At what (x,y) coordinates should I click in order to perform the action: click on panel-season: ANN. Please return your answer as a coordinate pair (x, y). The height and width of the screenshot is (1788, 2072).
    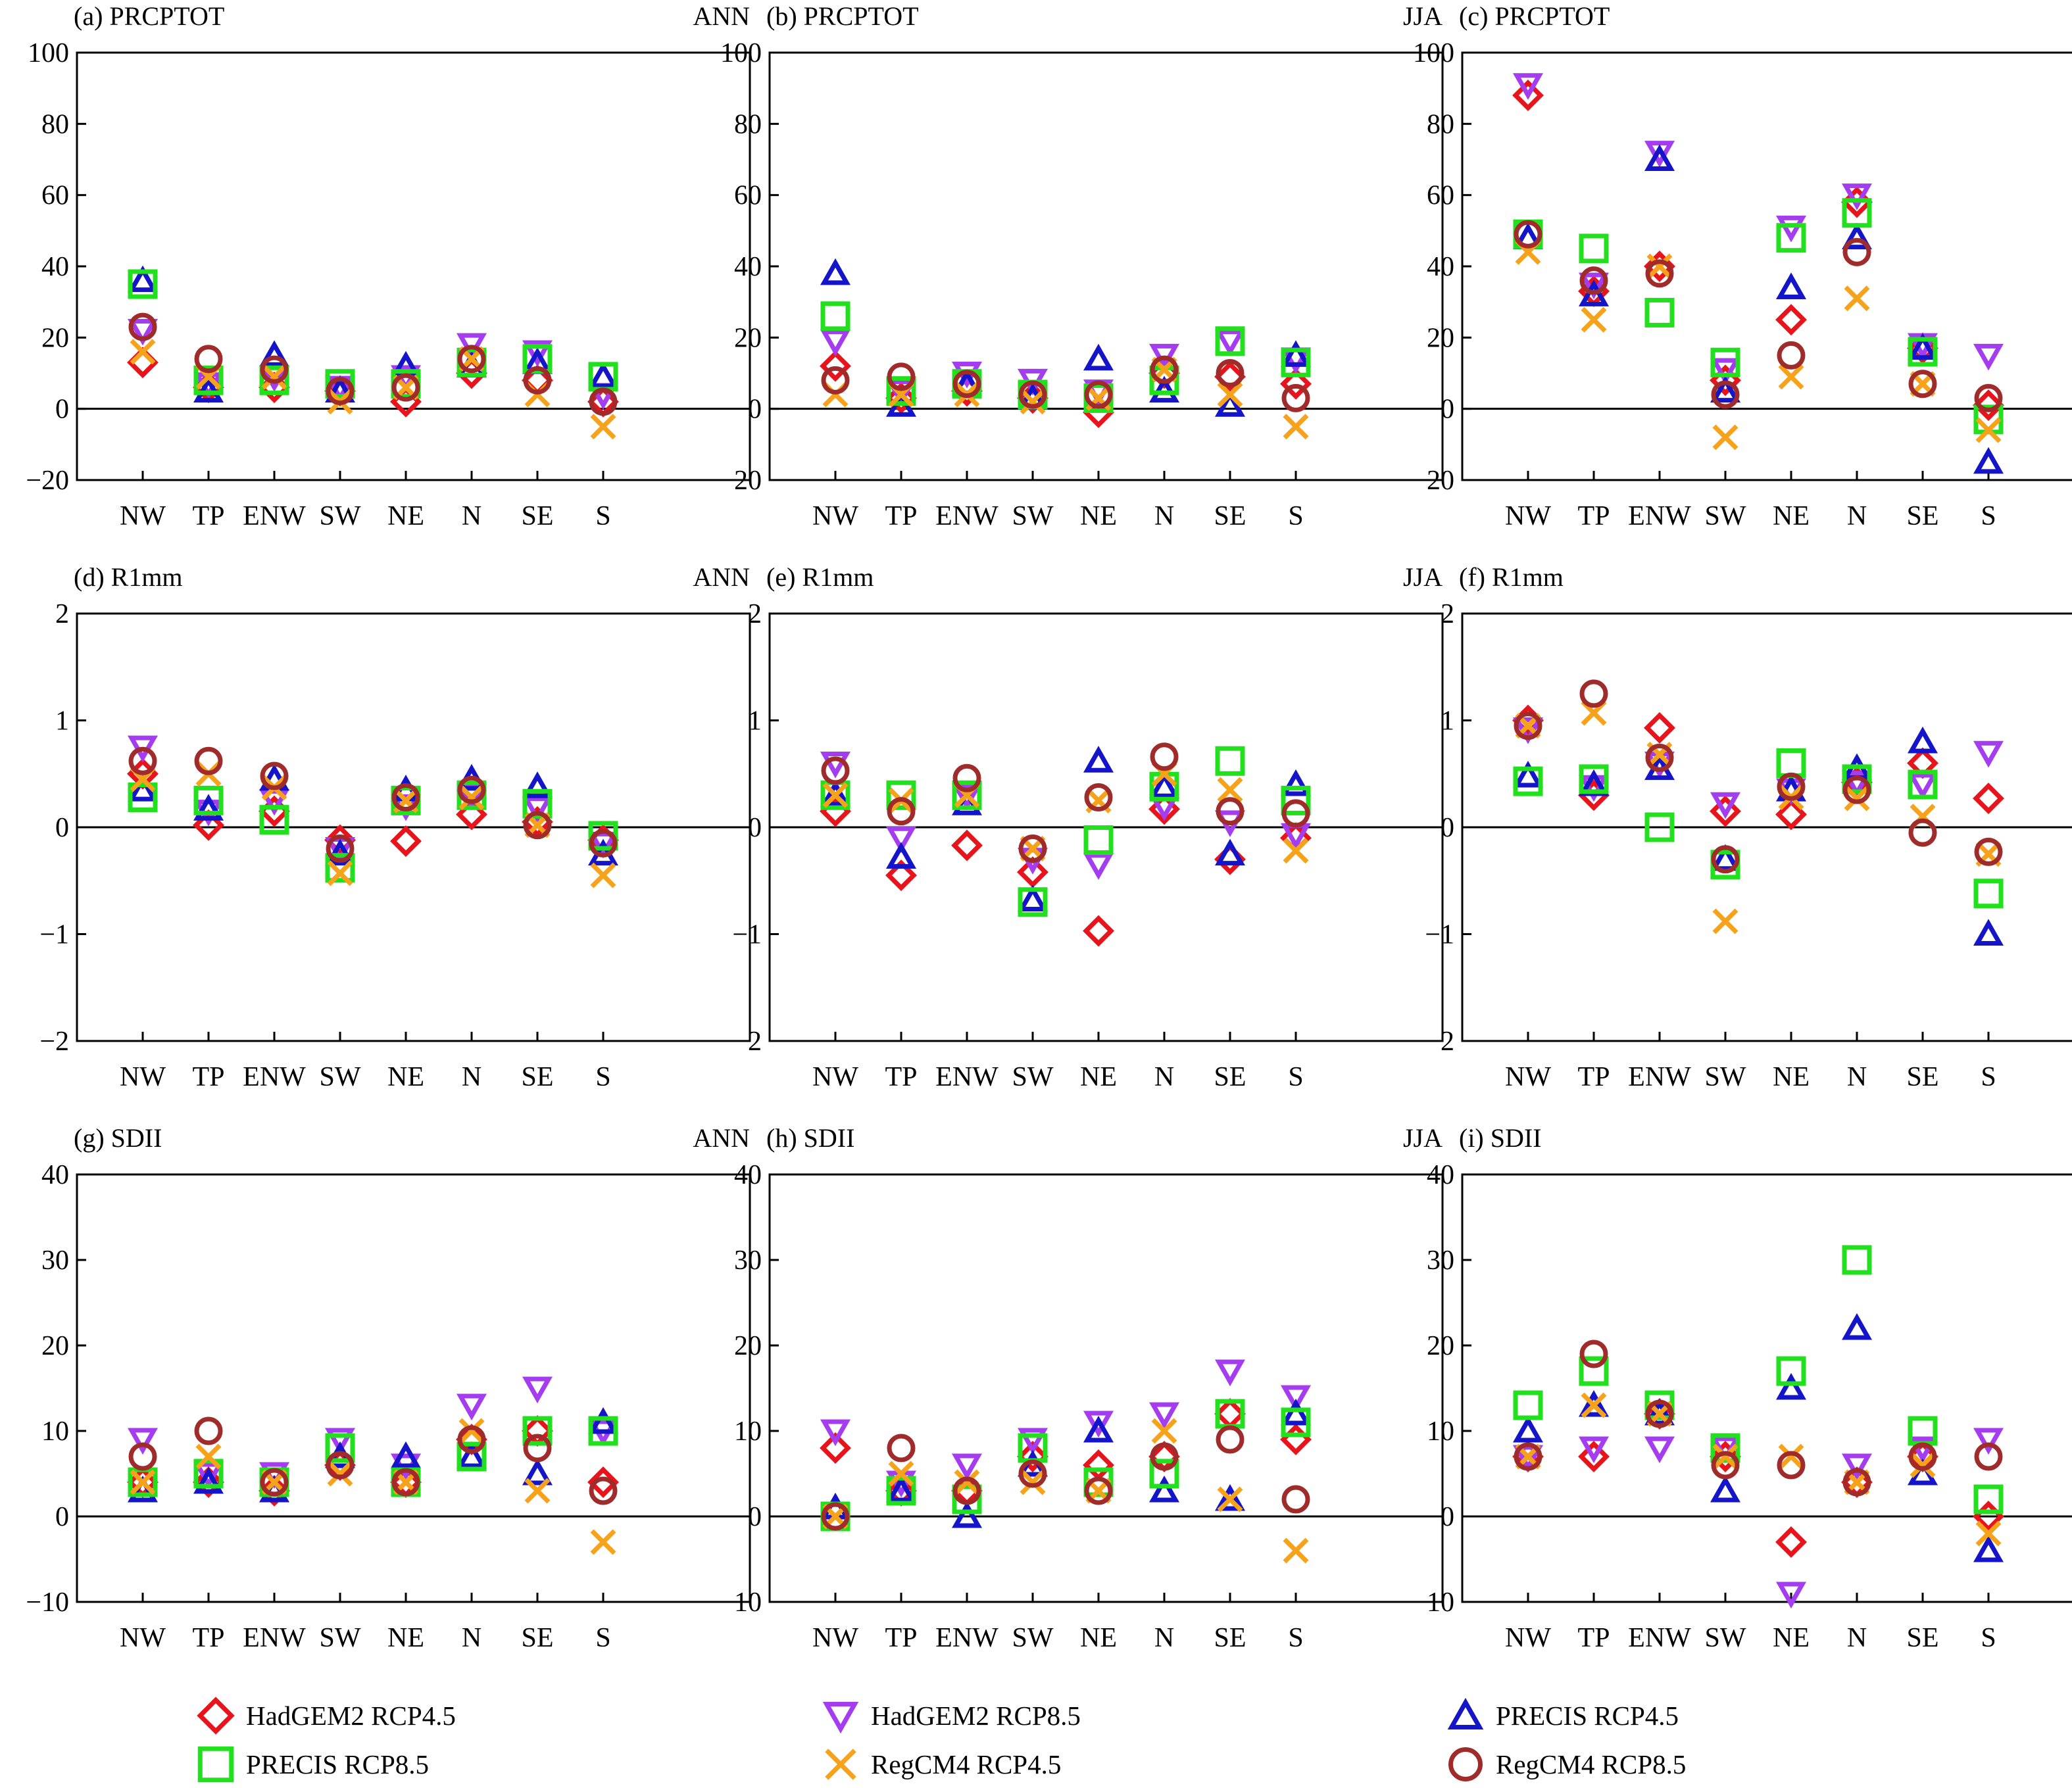
    Looking at the image, I should click on (721, 1138).